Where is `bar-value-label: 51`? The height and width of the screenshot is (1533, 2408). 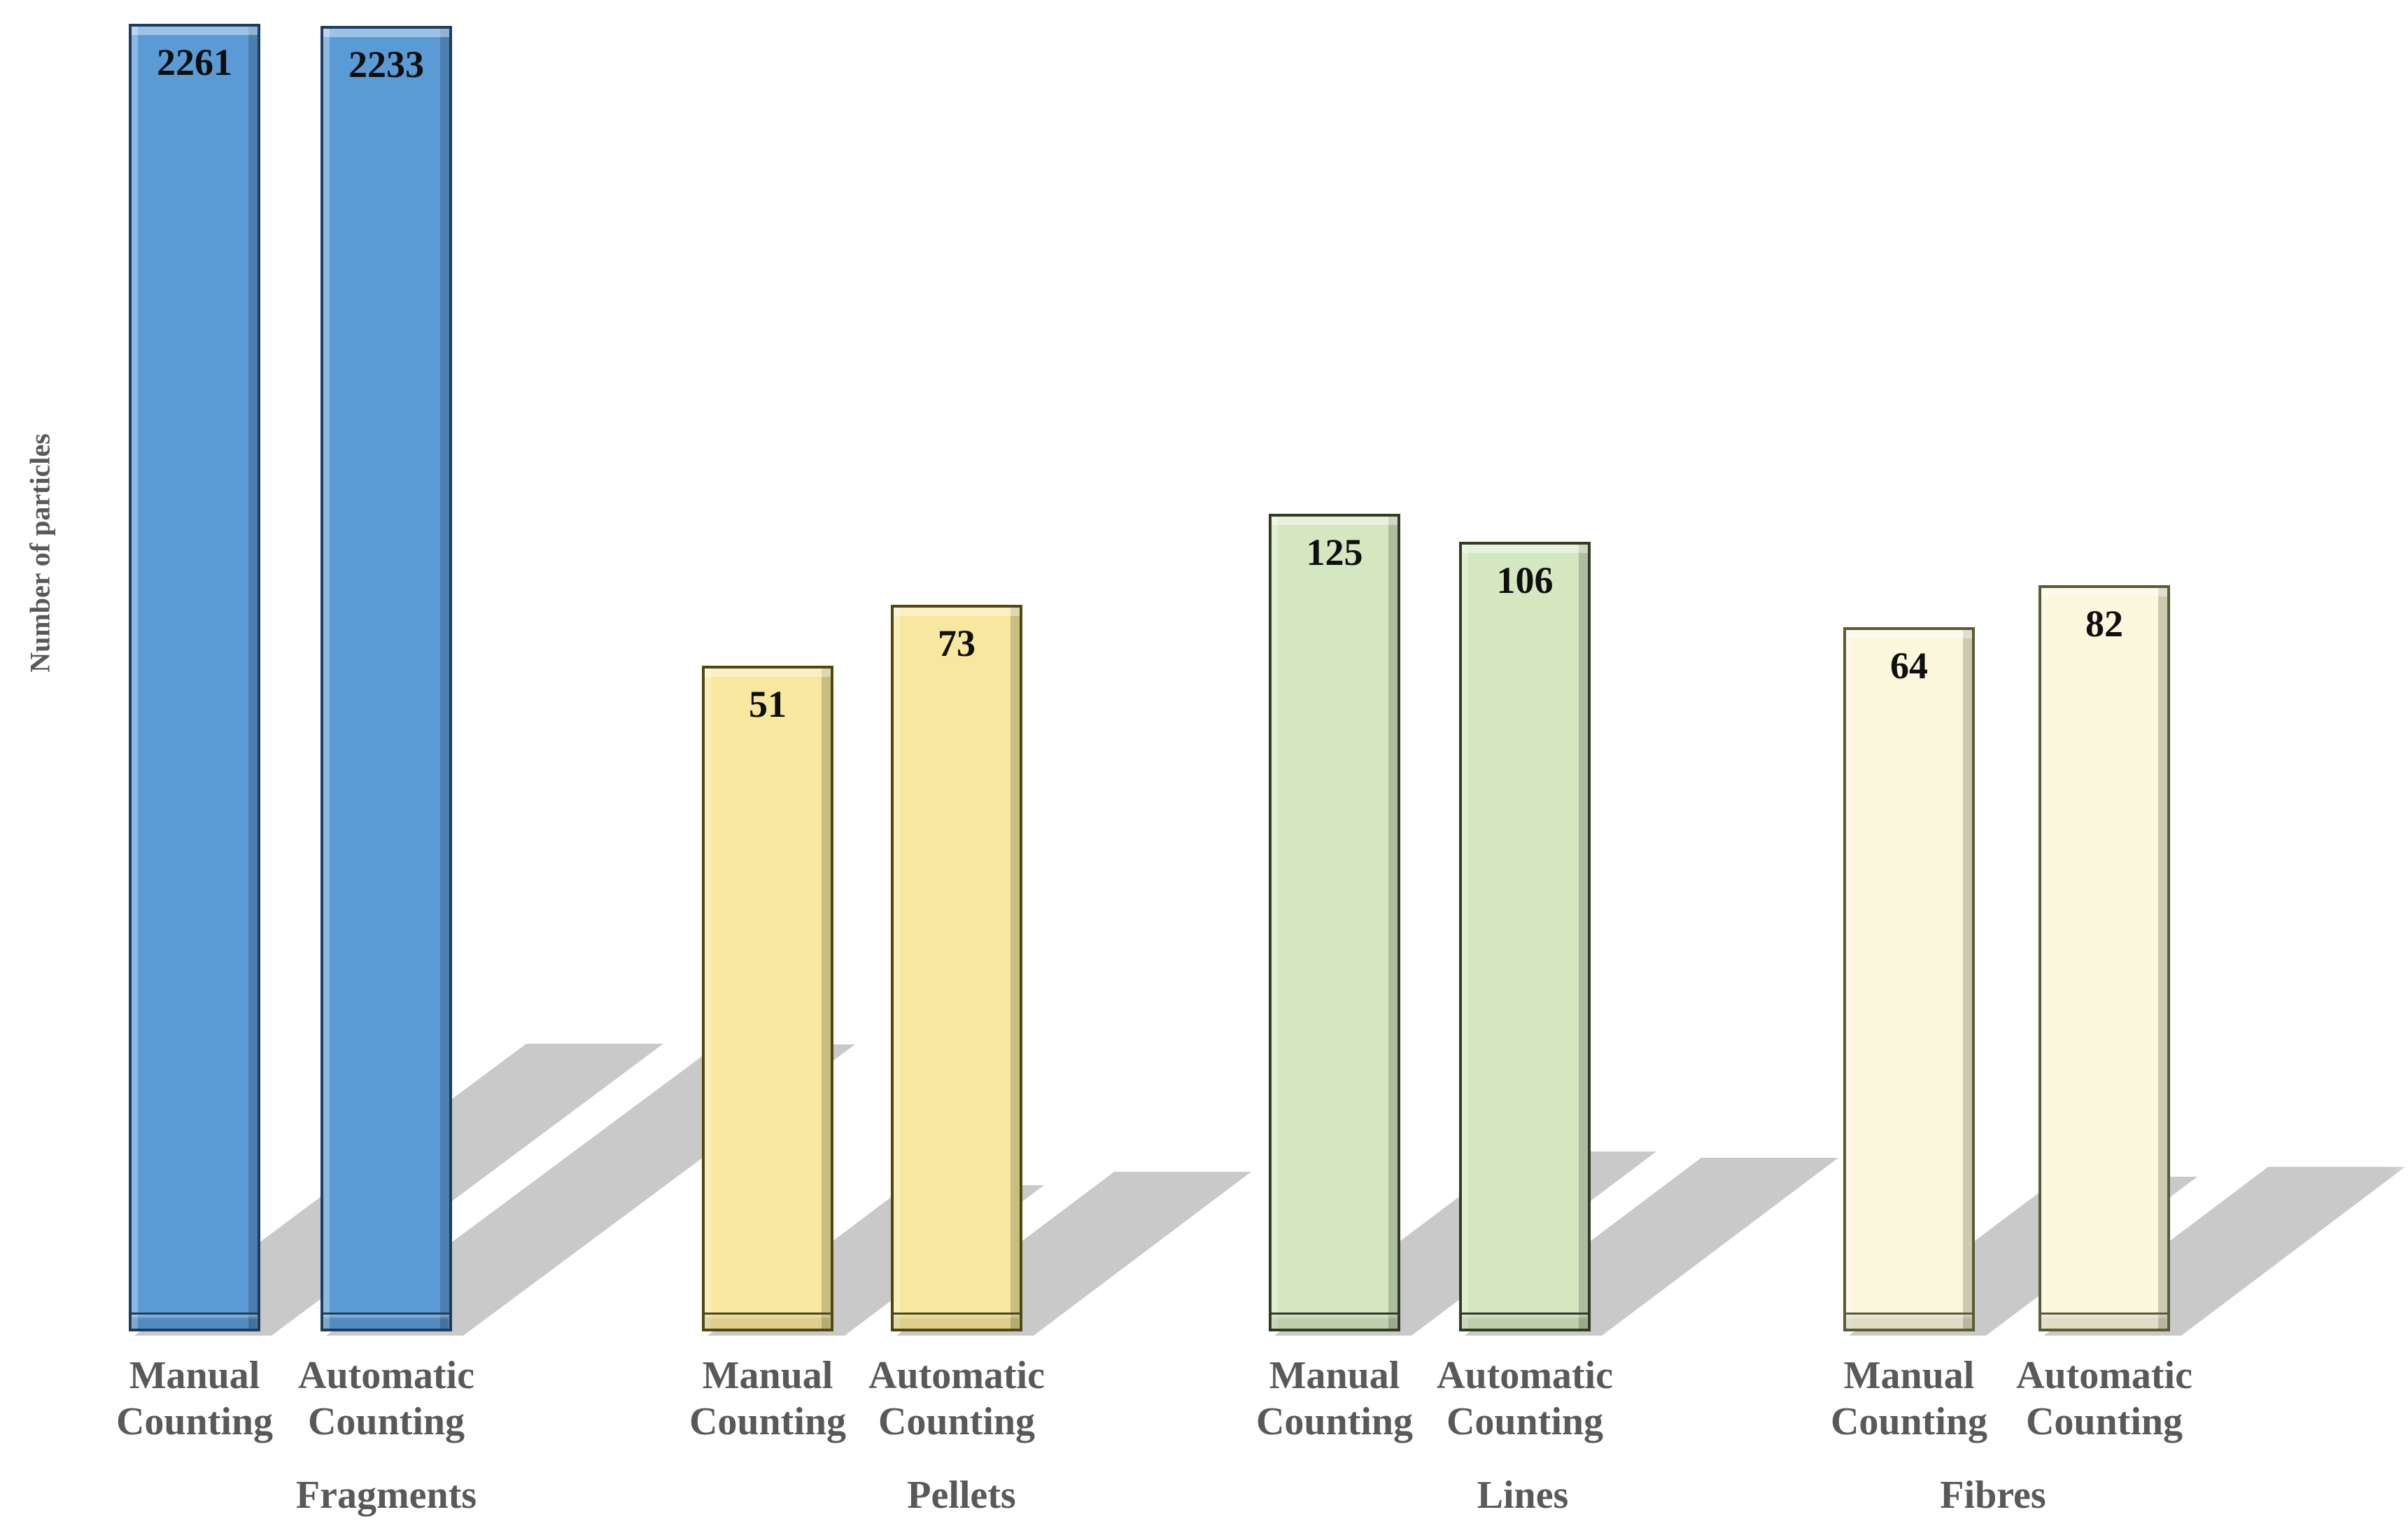
bar-value-label: 51 is located at coordinates (768, 704).